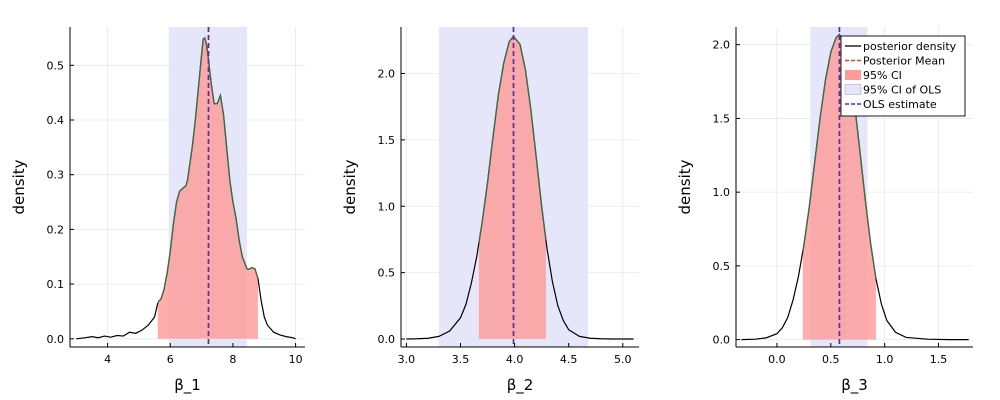 The image size is (1000, 400). Describe the element at coordinates (885, 359) in the screenshot. I see `x-tick-label: 1.0` at that location.